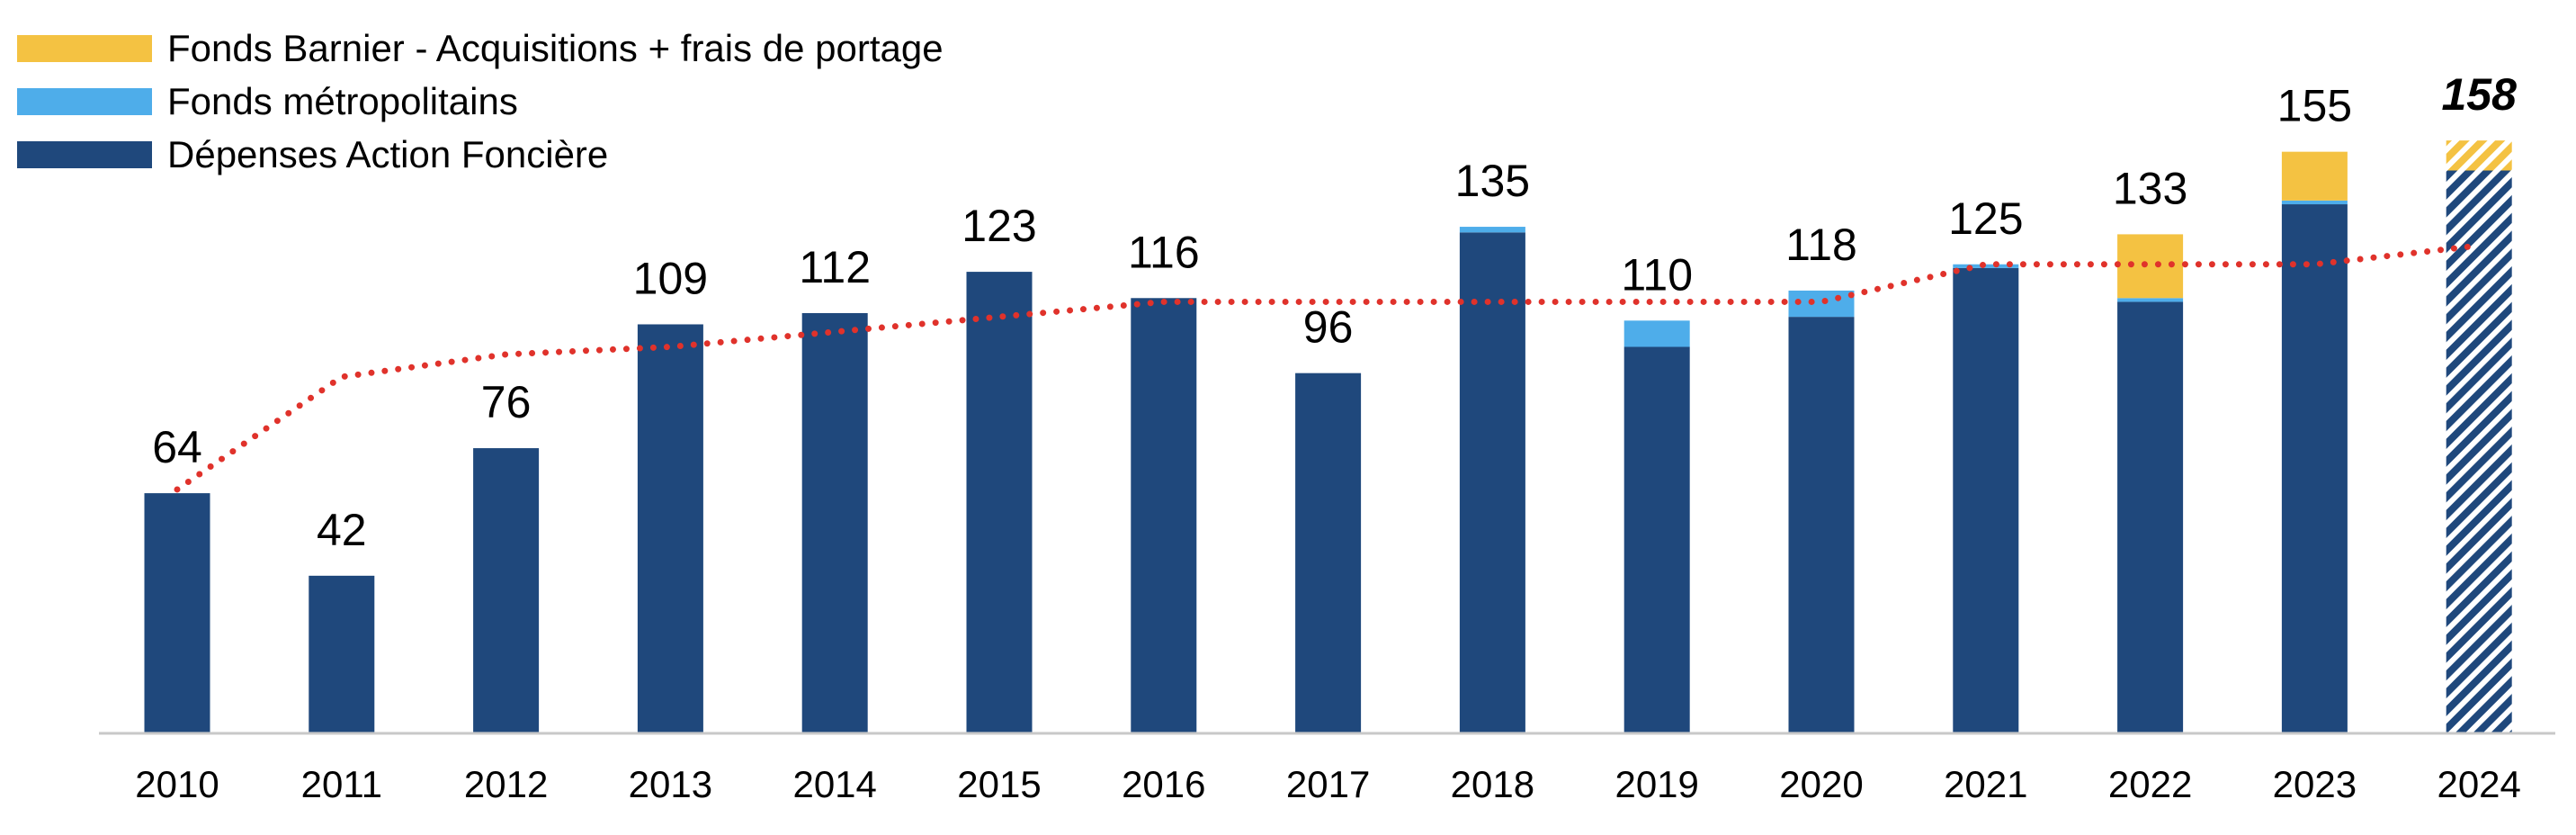 The image size is (2576, 835). Describe the element at coordinates (342, 530) in the screenshot. I see `data-label-2011: 42` at that location.